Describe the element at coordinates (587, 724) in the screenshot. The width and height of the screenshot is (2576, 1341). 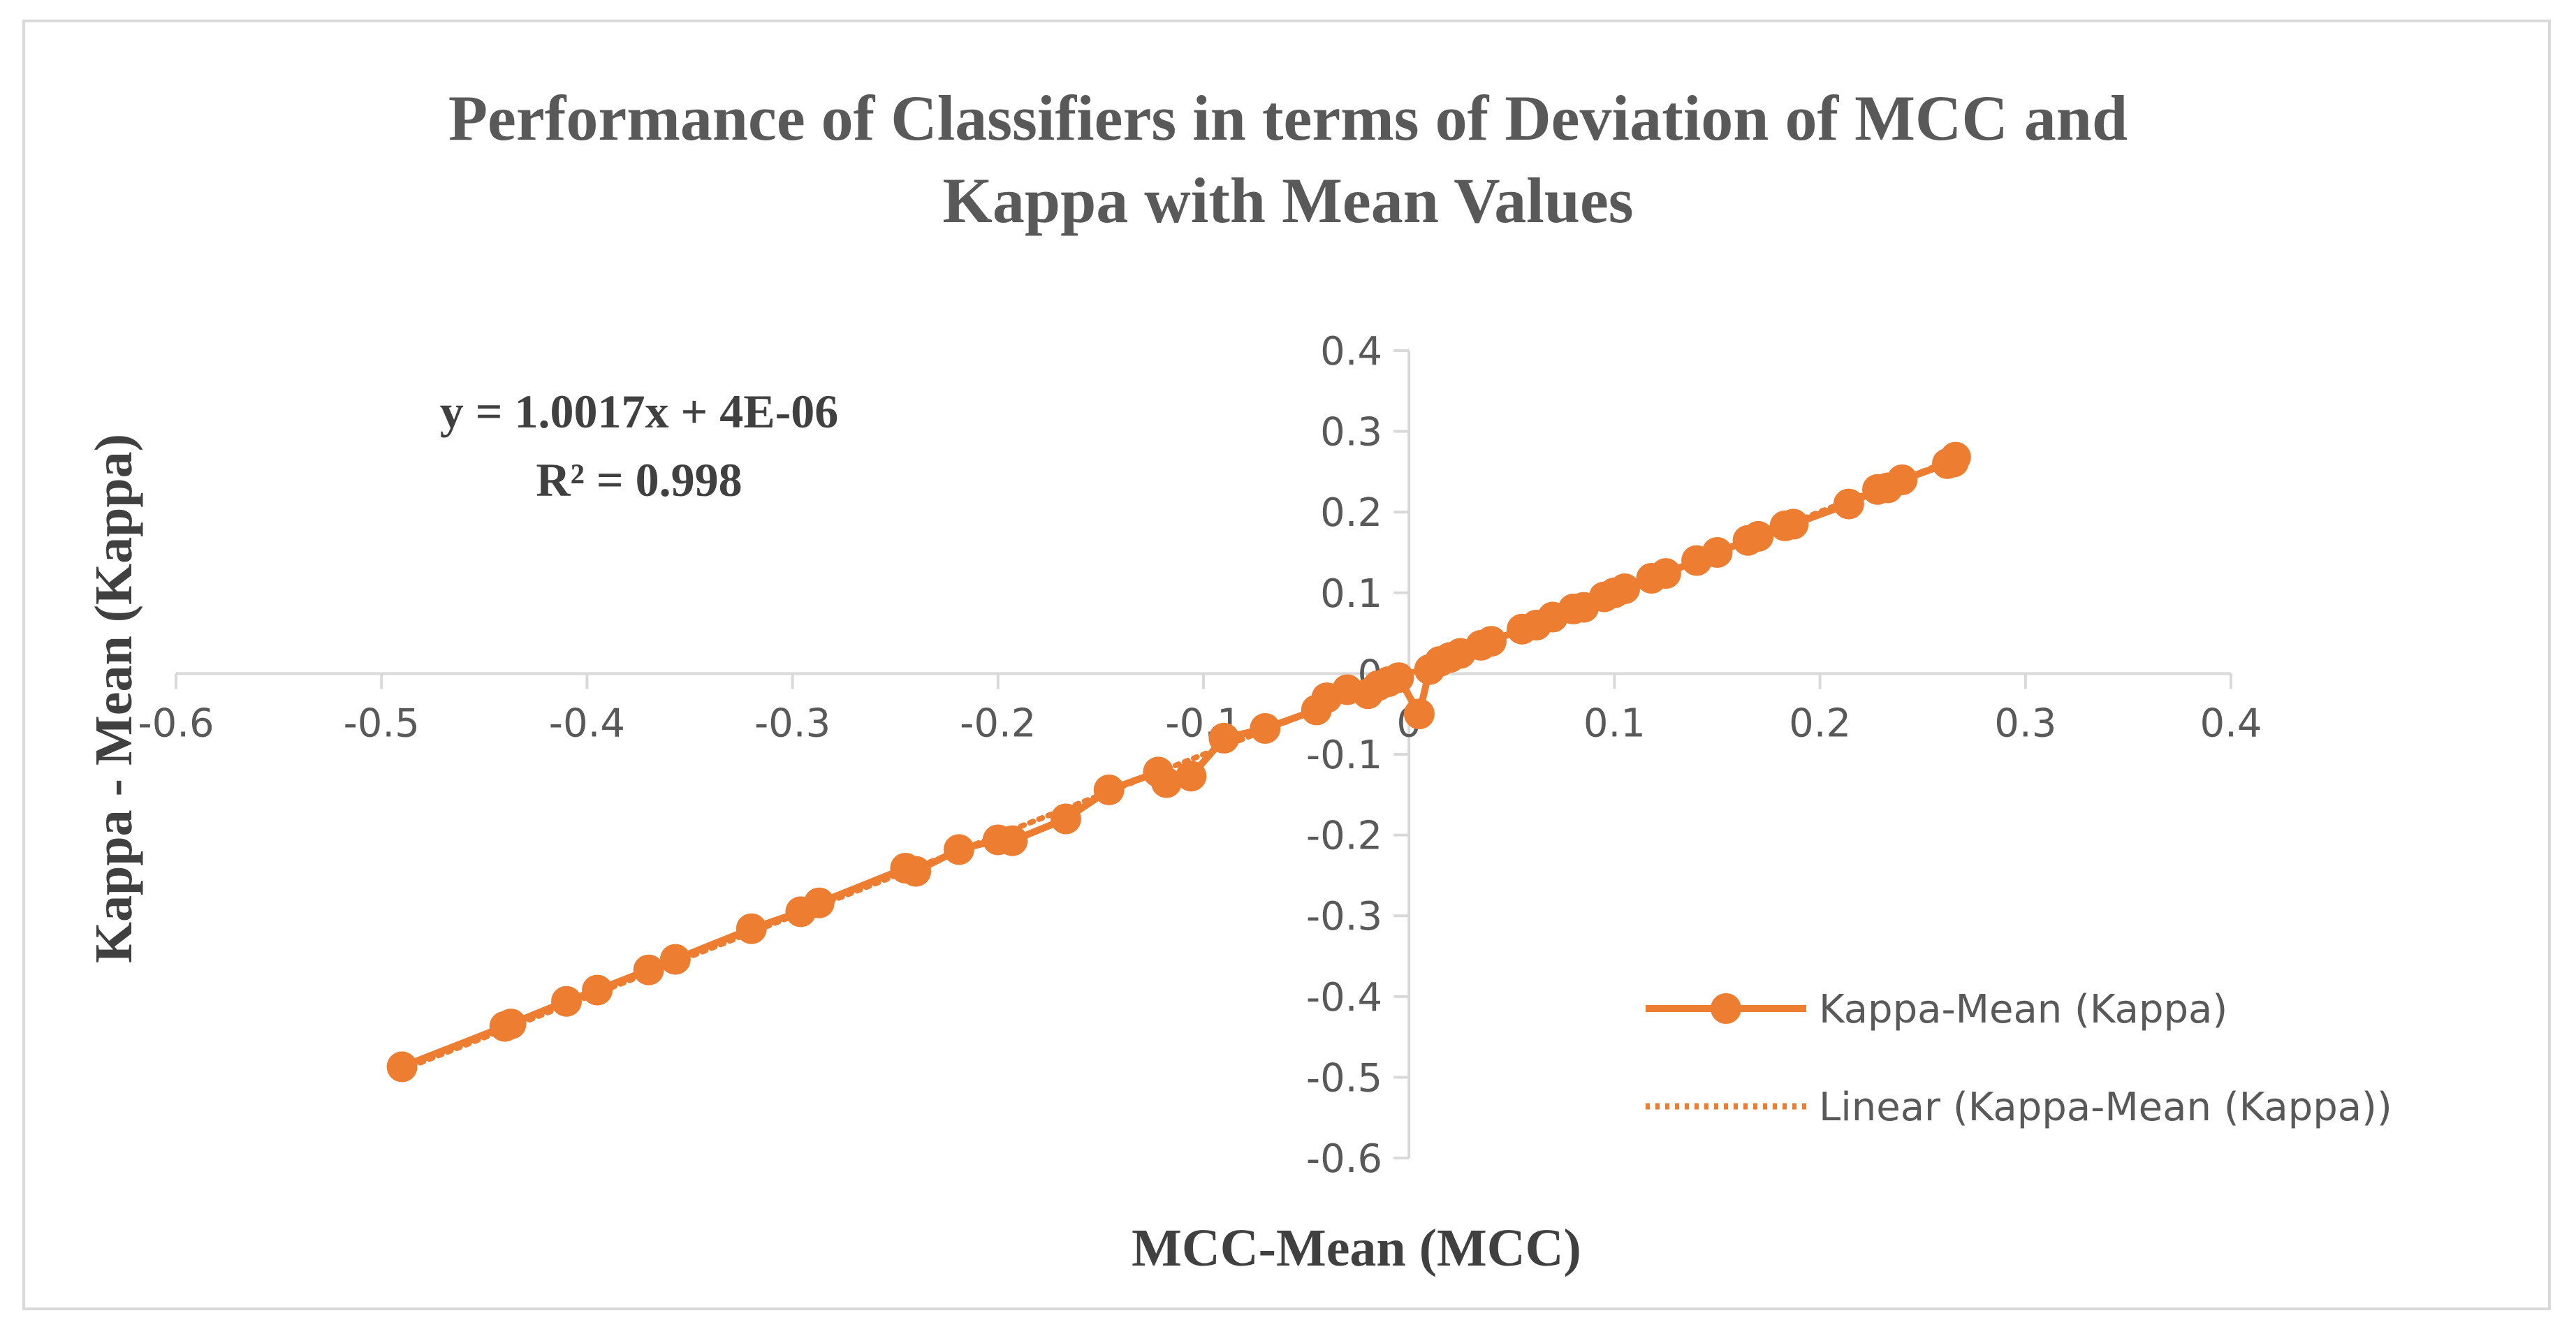
I see `x-tick-label: -0.4` at that location.